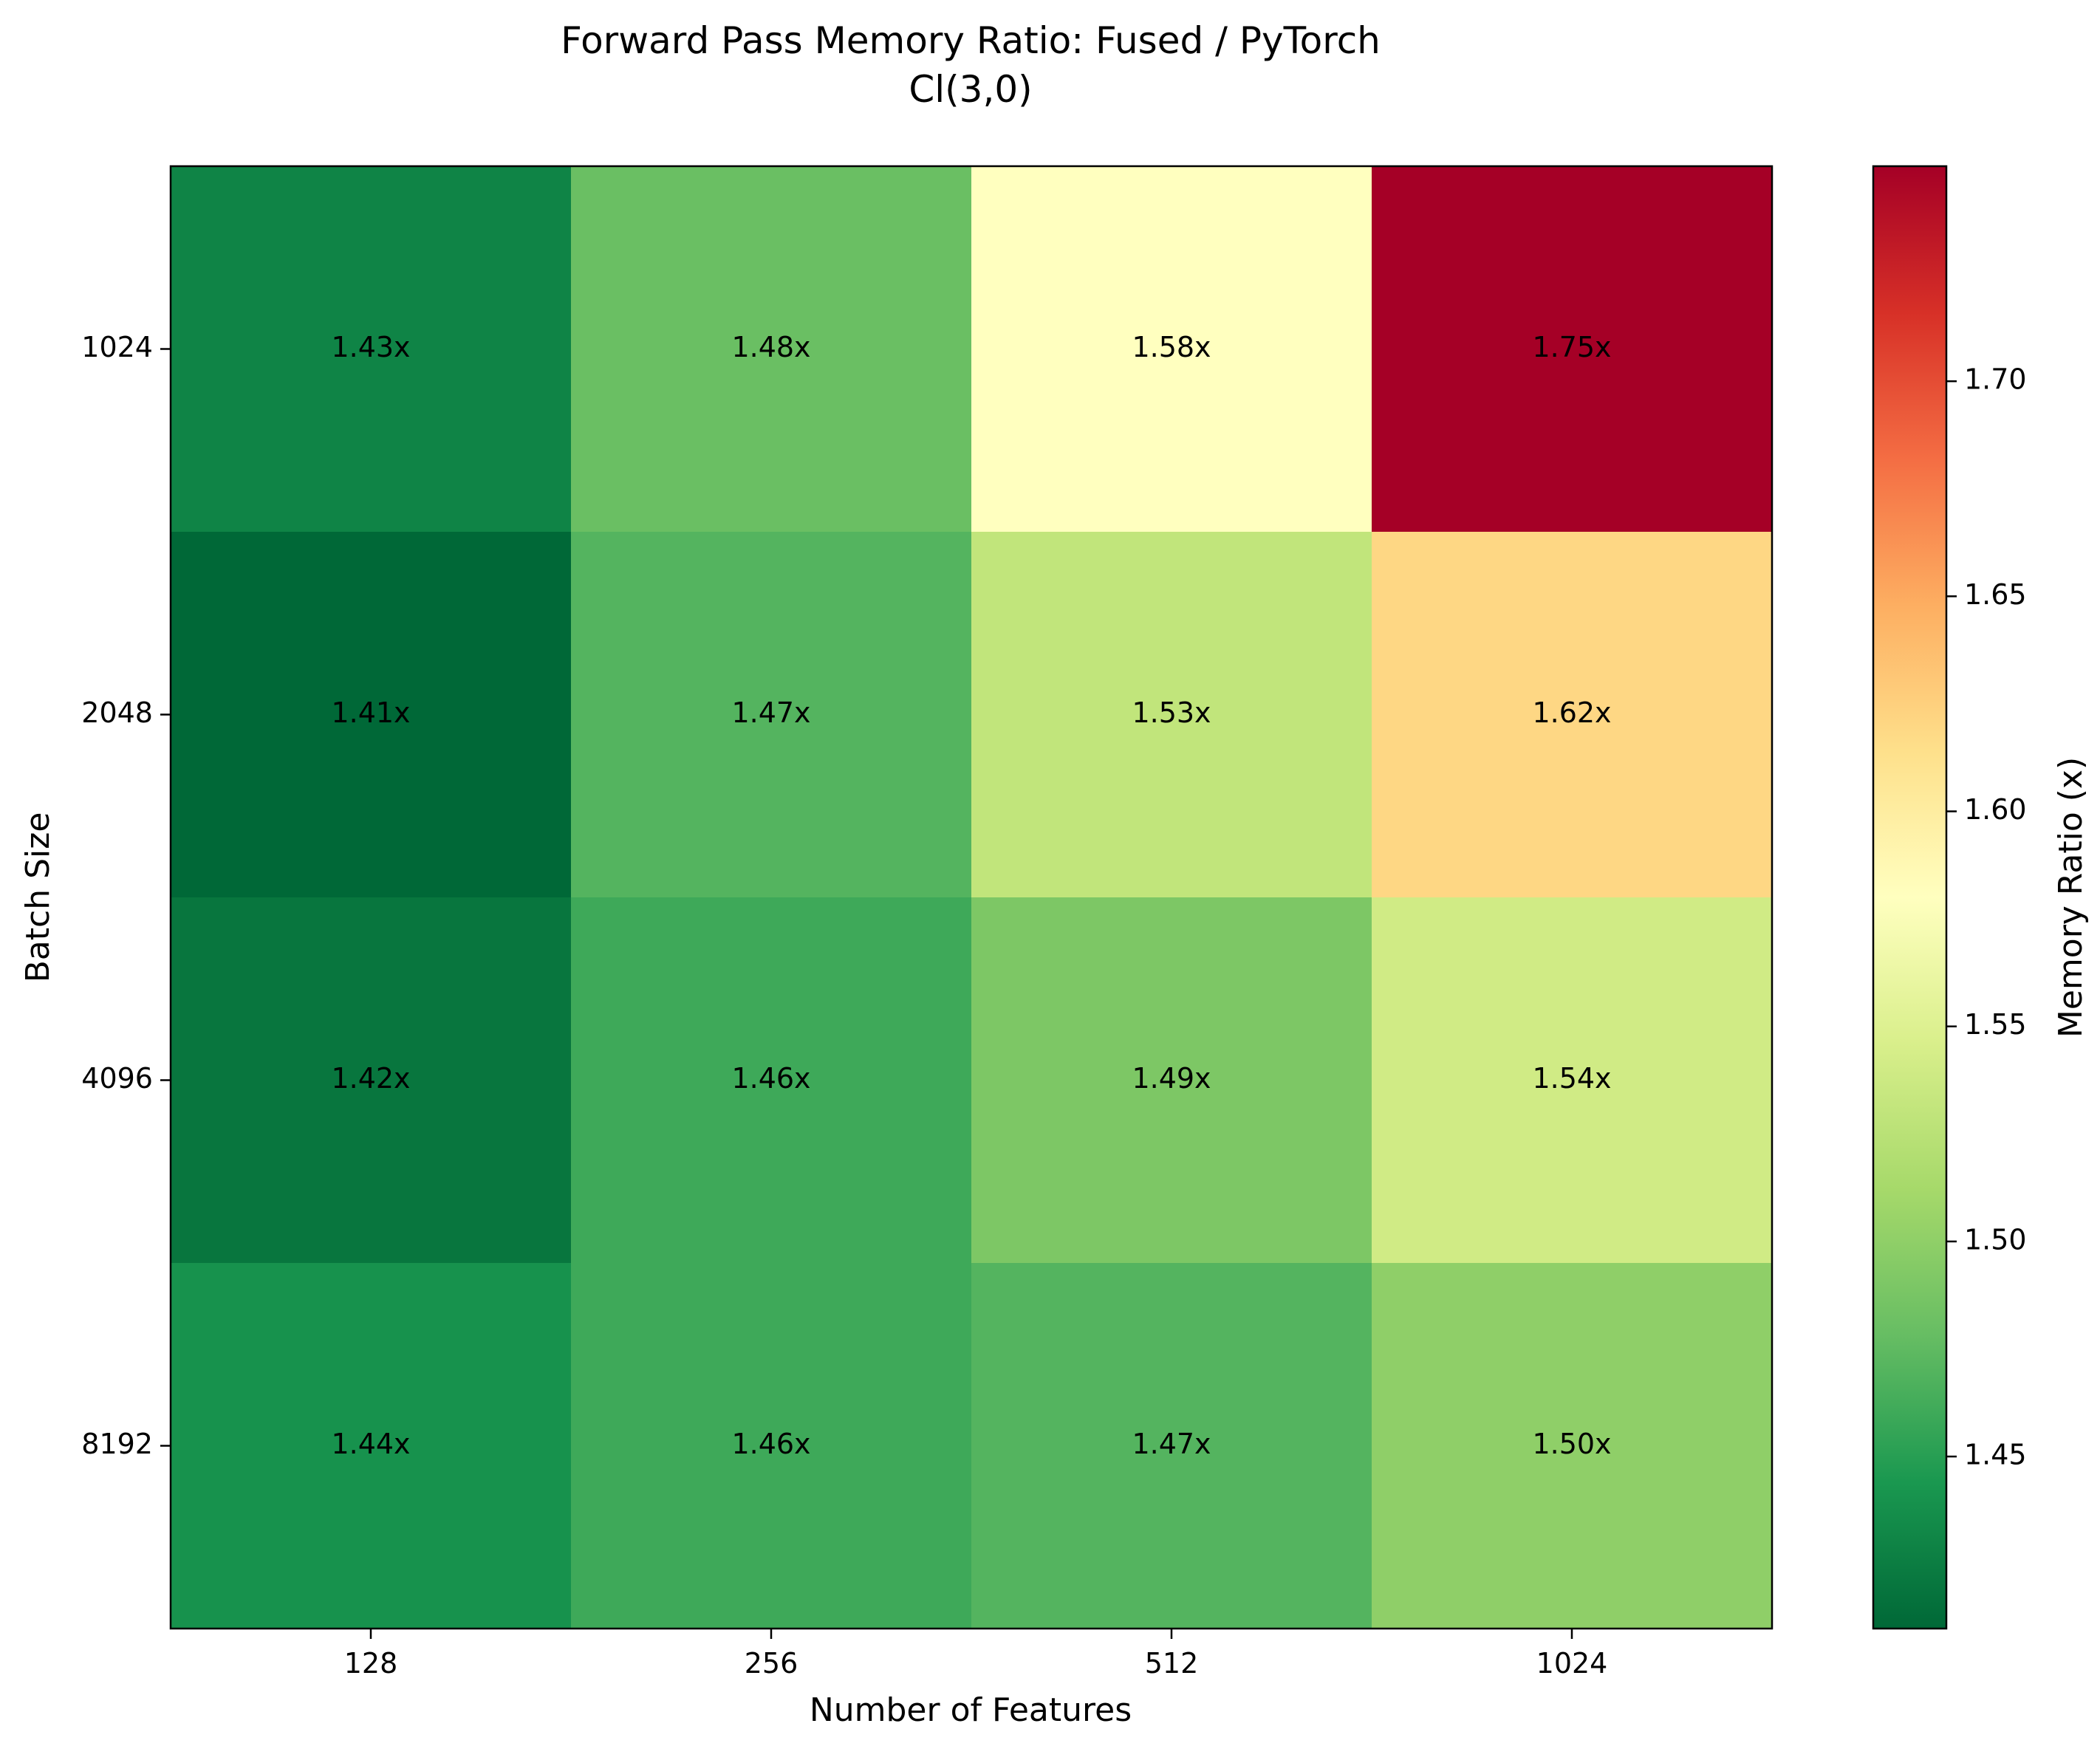 The width and height of the screenshot is (2100, 1746). I want to click on cell-value-label: 1.41x, so click(370, 712).